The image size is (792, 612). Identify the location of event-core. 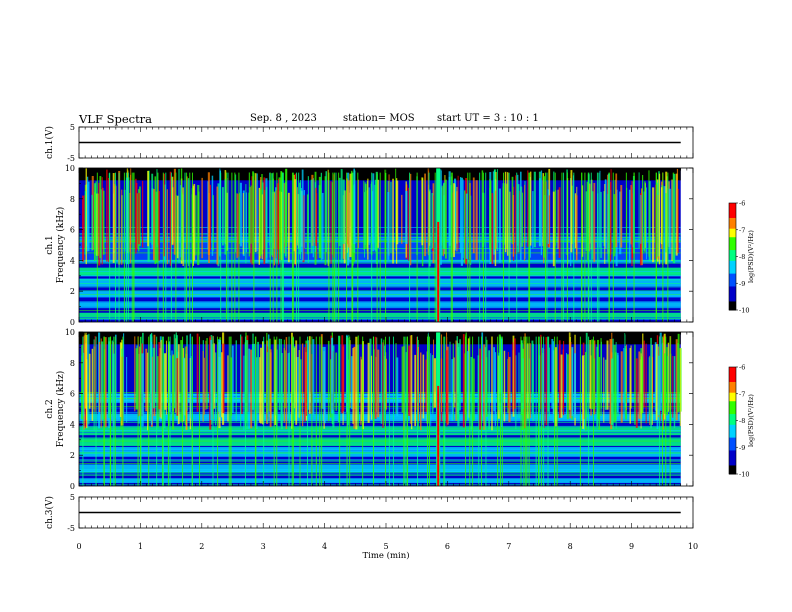
(438, 435).